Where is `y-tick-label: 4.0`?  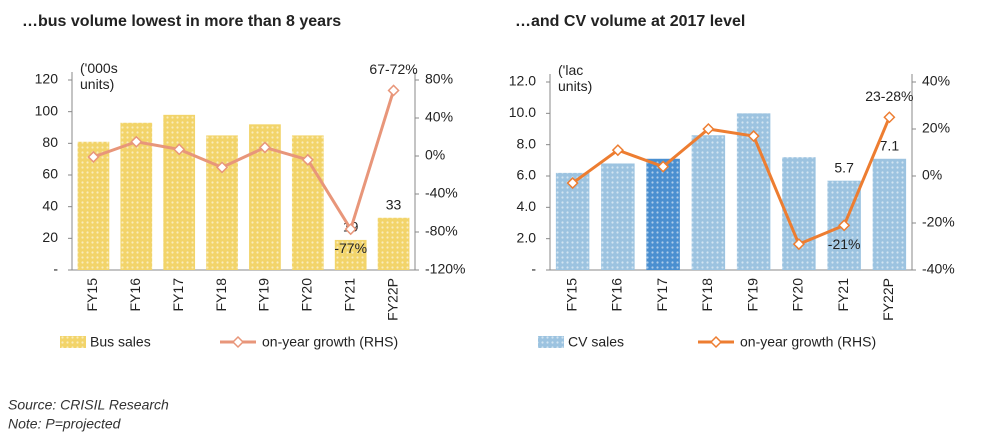 y-tick-label: 4.0 is located at coordinates (527, 206).